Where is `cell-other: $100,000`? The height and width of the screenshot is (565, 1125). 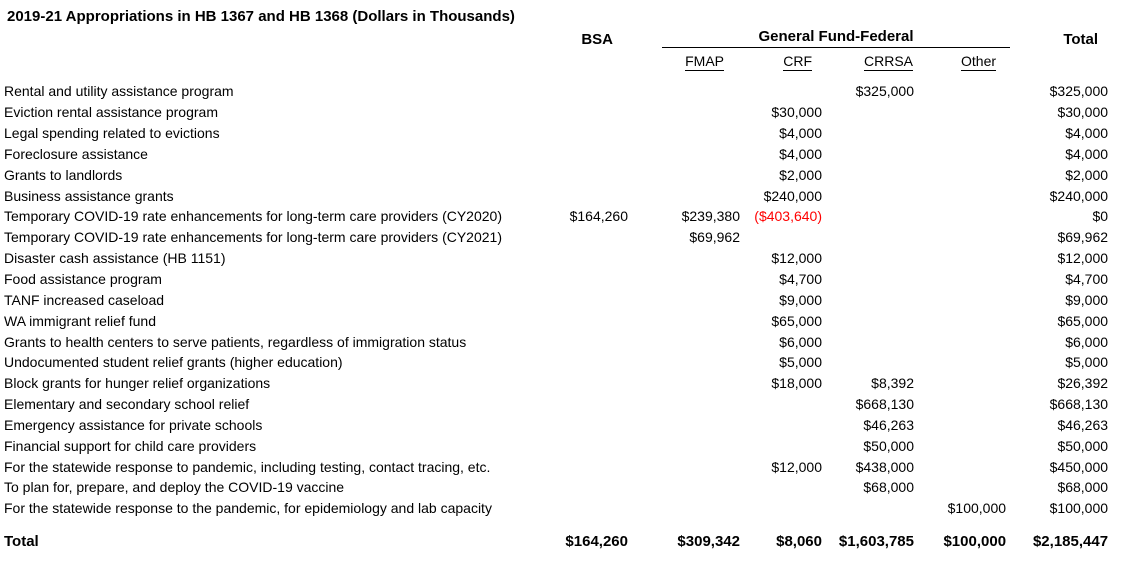
cell-other: $100,000 is located at coordinates (977, 508).